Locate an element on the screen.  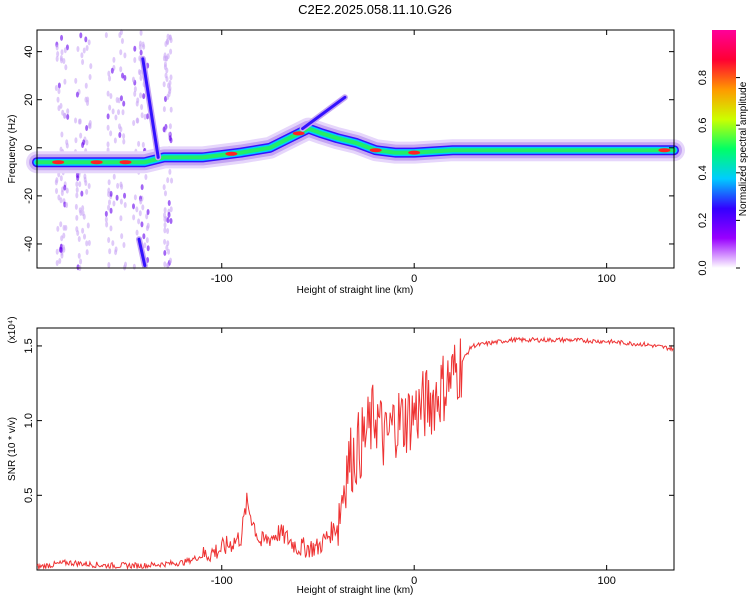
spectrogram-hotspot is located at coordinates (414, 152).